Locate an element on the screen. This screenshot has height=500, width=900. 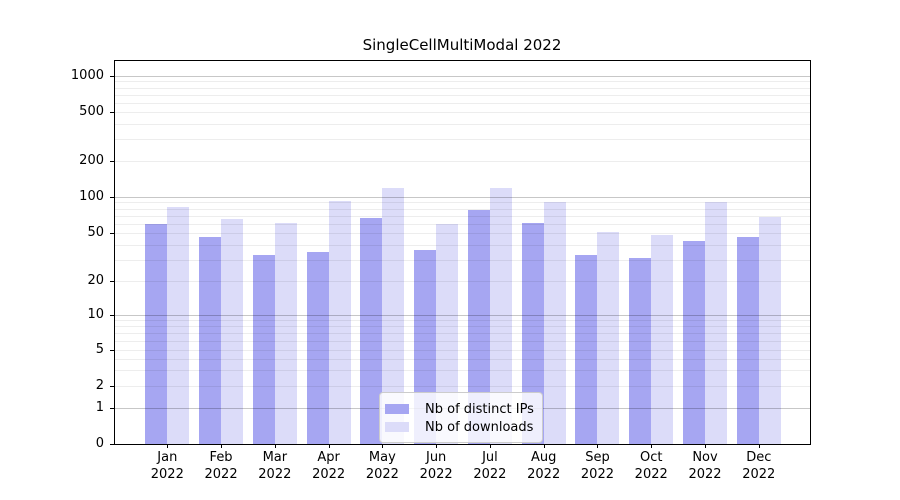
x-tick-label-aug: Aug 2022 is located at coordinates (544, 466).